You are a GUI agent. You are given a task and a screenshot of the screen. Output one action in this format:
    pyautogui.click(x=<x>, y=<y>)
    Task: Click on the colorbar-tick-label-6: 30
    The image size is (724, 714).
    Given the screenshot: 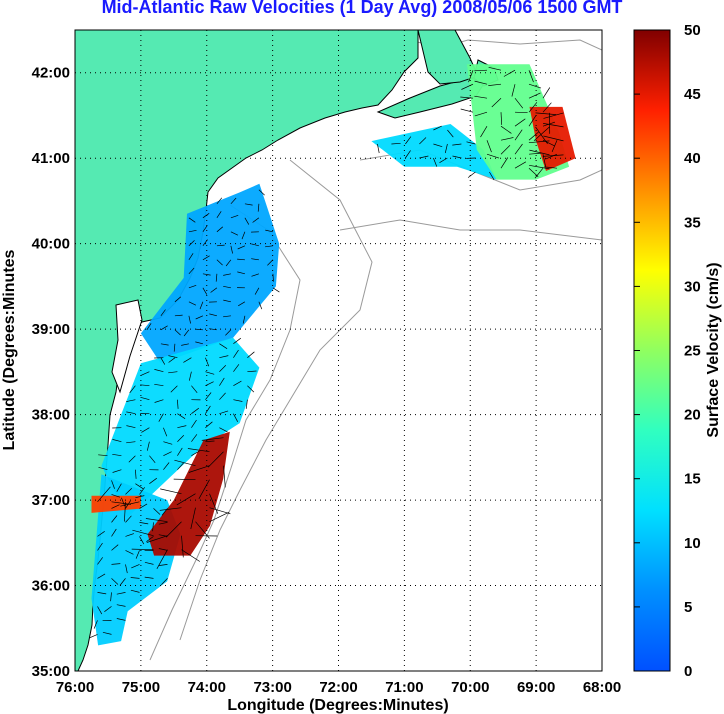 What is the action you would take?
    pyautogui.click(x=692, y=286)
    